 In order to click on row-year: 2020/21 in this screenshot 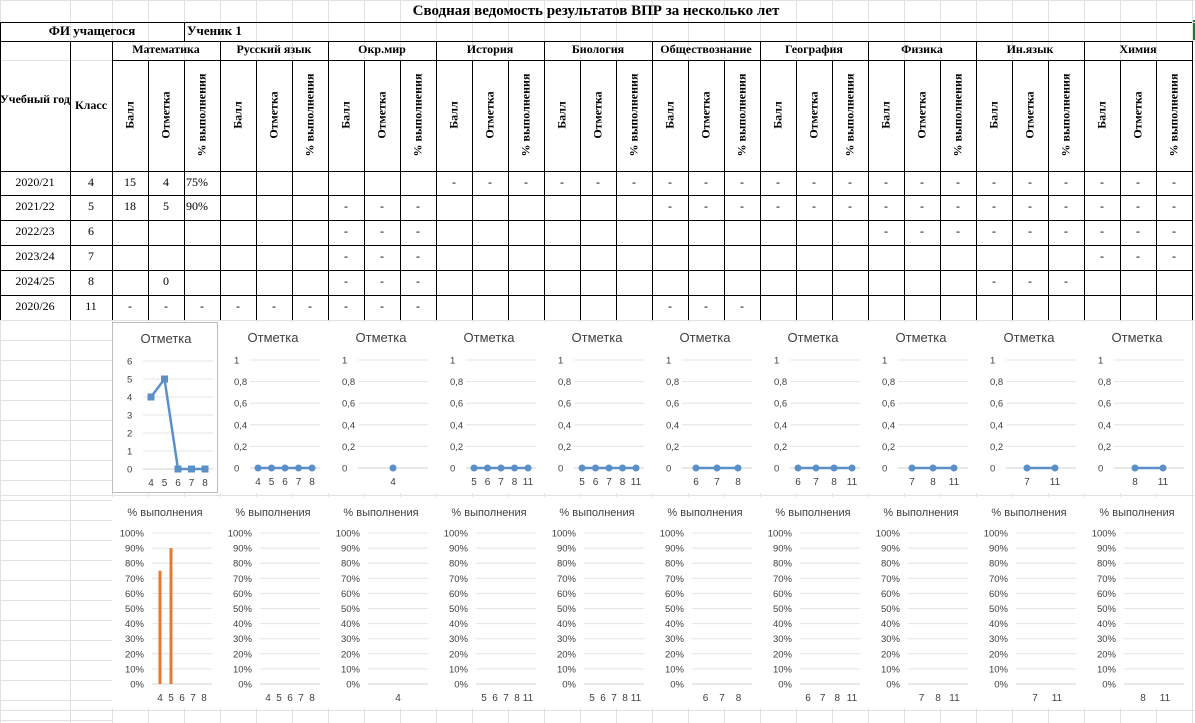, I will do `click(35, 182)`.